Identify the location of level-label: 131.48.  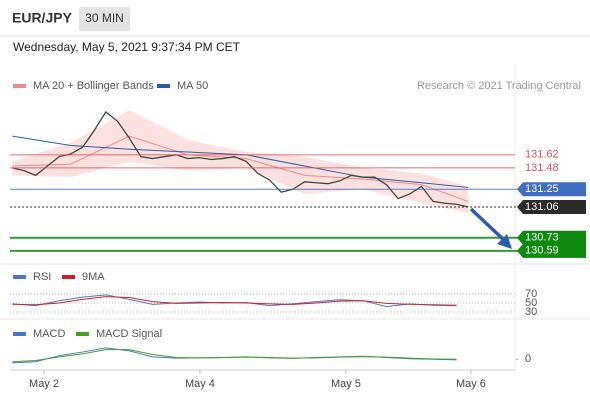
(542, 168).